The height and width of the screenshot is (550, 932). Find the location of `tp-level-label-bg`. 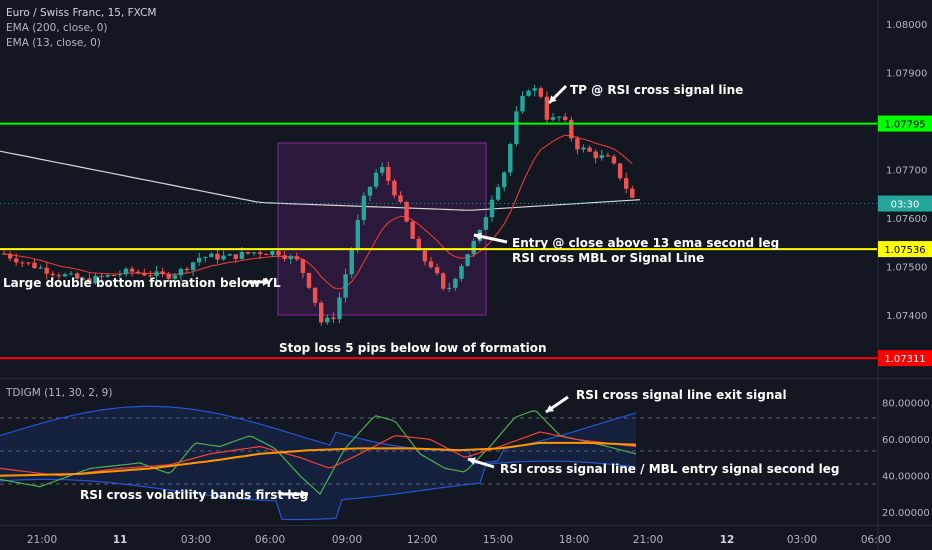

tp-level-label-bg is located at coordinates (905, 123).